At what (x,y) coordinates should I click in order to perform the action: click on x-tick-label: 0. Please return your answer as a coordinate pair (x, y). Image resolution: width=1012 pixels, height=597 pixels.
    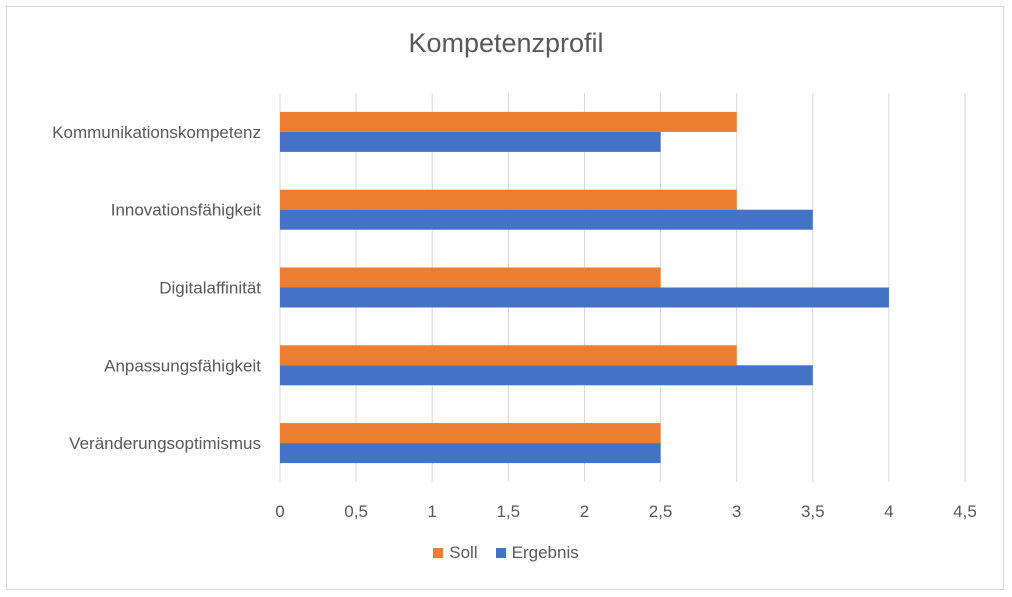
    Looking at the image, I should click on (279, 511).